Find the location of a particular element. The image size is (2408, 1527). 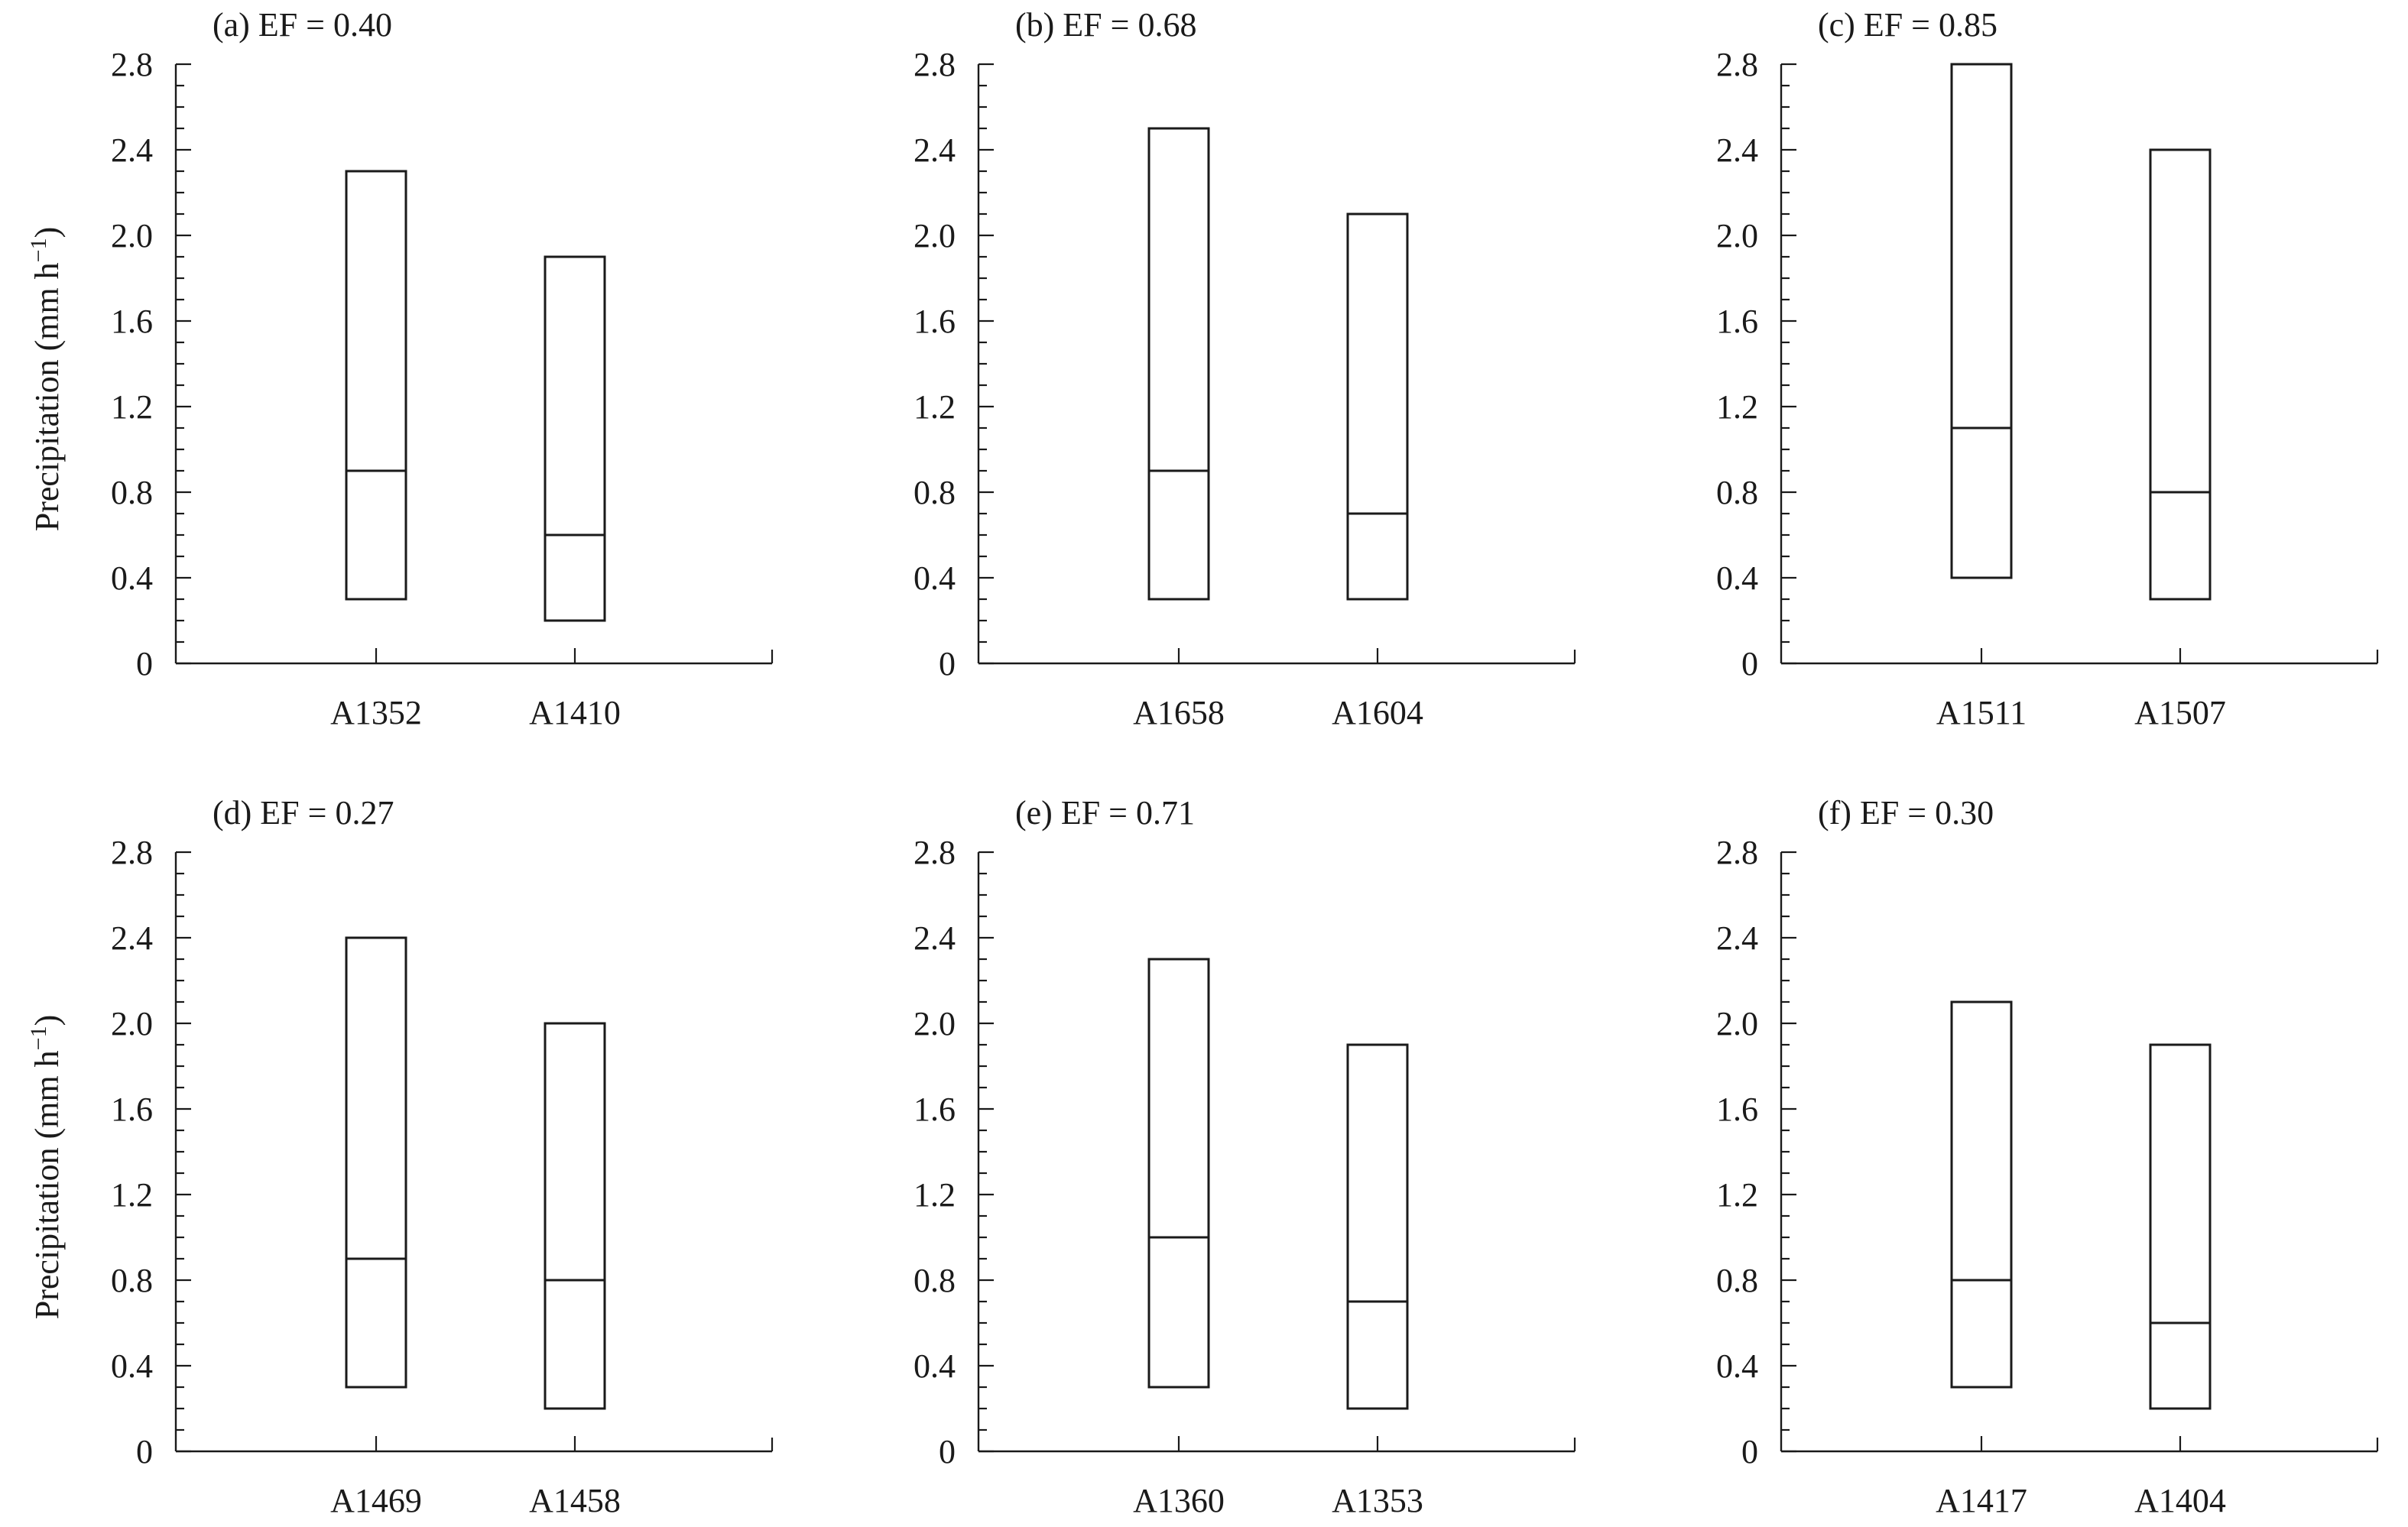

panel-title: (e) EF = 0.71 is located at coordinates (1105, 813).